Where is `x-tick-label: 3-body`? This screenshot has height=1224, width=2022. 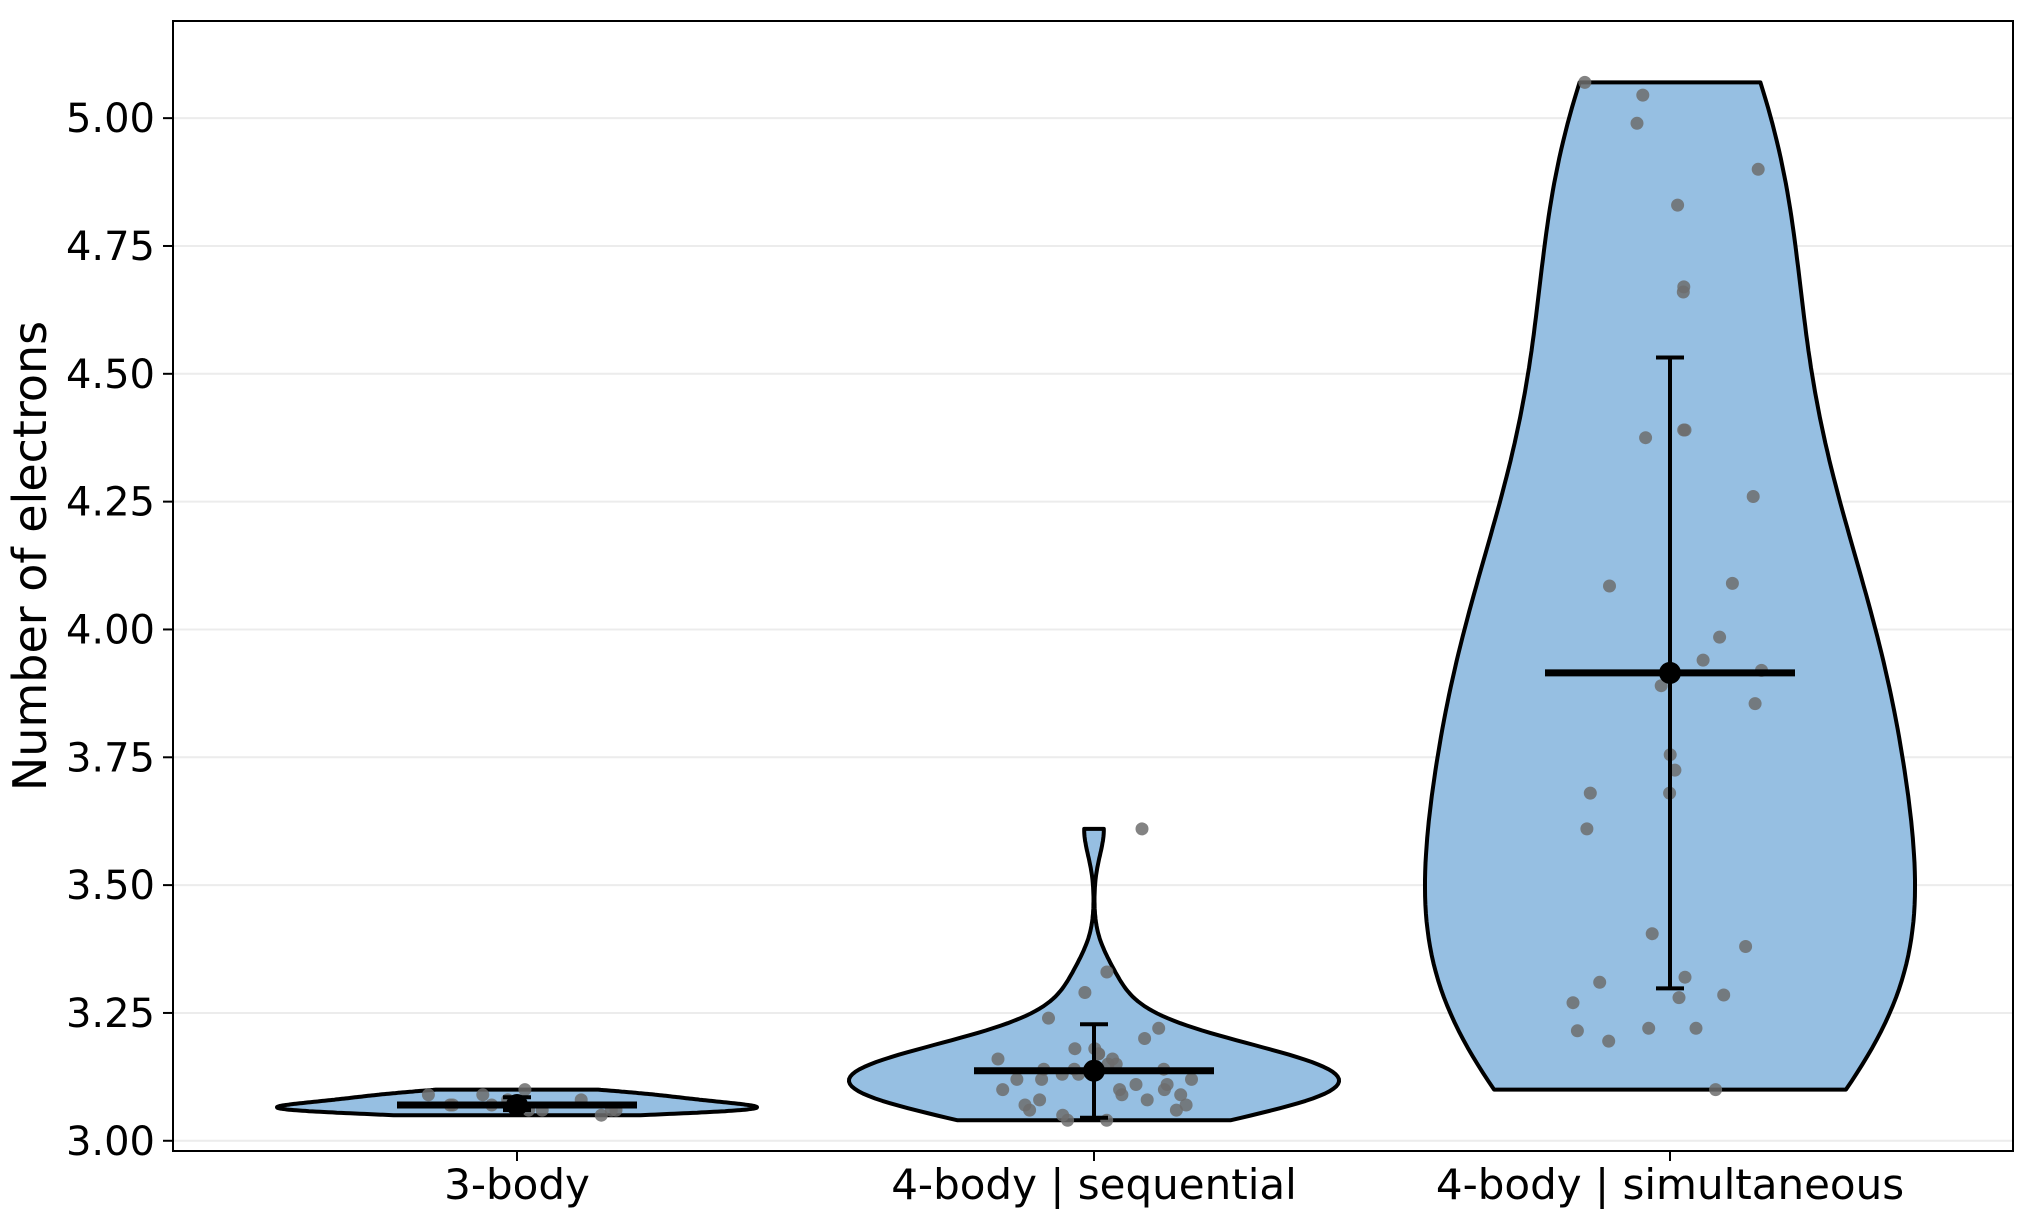 x-tick-label: 3-body is located at coordinates (517, 1184).